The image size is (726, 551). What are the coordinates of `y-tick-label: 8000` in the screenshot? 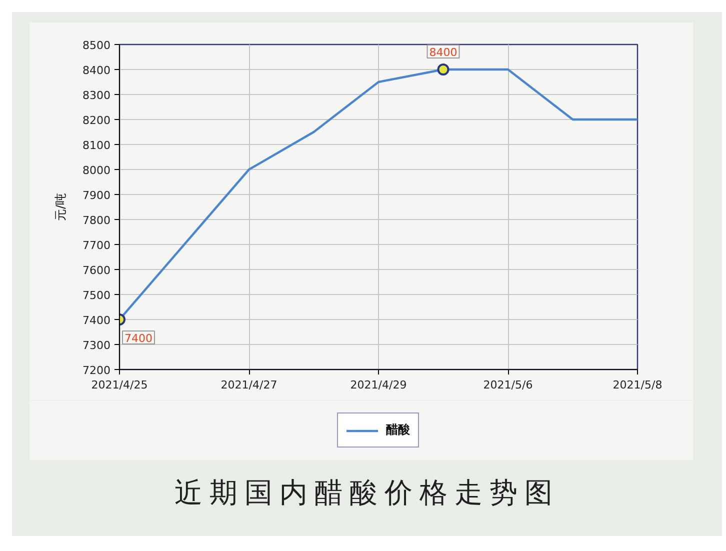 It's located at (96, 170).